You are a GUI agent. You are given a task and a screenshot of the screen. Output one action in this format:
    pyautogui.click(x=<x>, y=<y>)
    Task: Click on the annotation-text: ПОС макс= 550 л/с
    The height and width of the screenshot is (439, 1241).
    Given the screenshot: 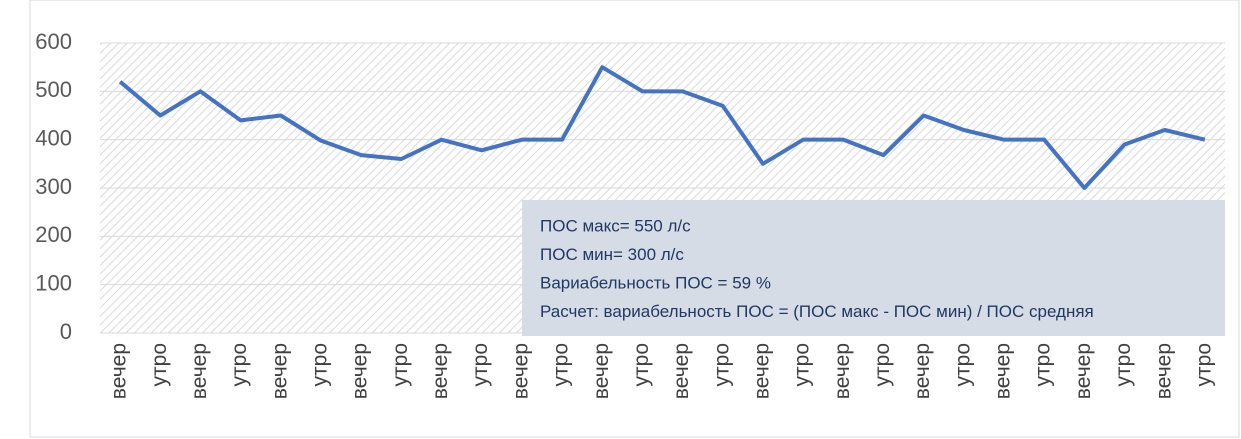 What is the action you would take?
    pyautogui.click(x=615, y=225)
    